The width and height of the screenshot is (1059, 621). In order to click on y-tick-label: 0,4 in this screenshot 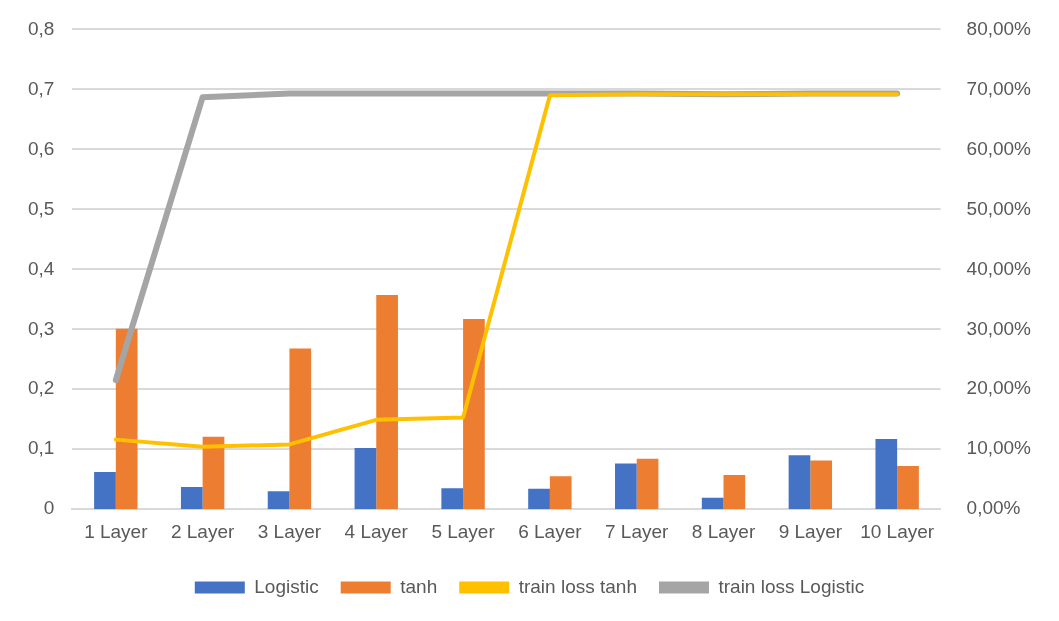, I will do `click(41, 268)`.